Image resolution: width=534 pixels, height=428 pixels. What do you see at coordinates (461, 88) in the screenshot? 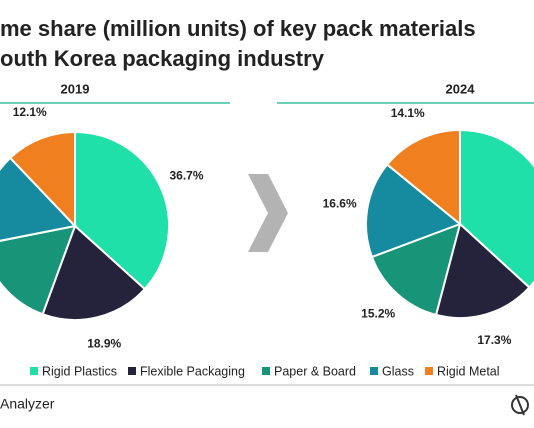
I see `chart-subtitle: 2024` at bounding box center [461, 88].